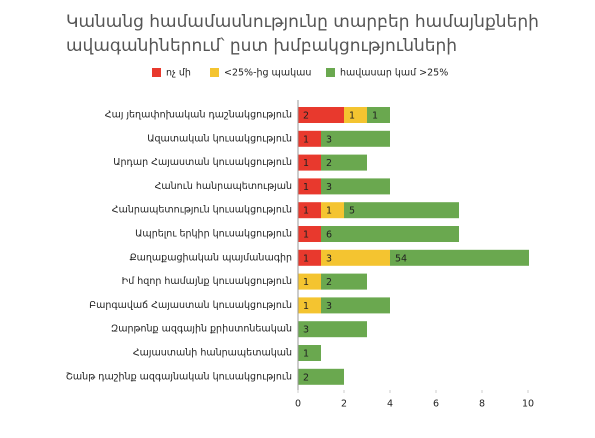 This screenshot has width=595, height=438. Describe the element at coordinates (329, 235) in the screenshot. I see `data-label: 6` at that location.